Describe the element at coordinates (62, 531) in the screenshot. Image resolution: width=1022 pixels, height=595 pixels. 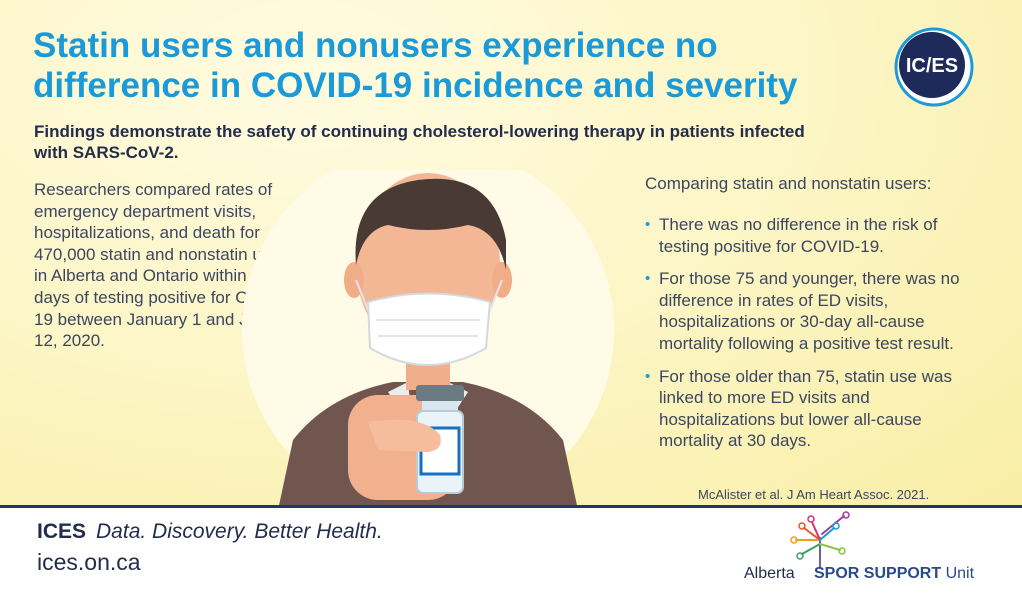
I see `brand-name: ICES` at that location.